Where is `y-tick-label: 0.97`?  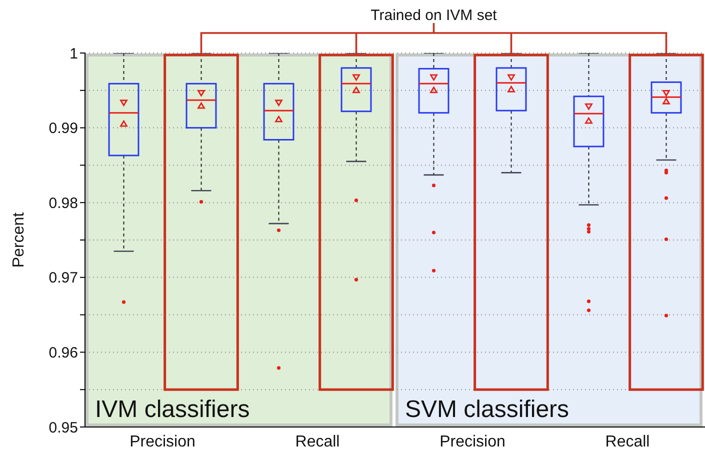 y-tick-label: 0.97 is located at coordinates (63, 278).